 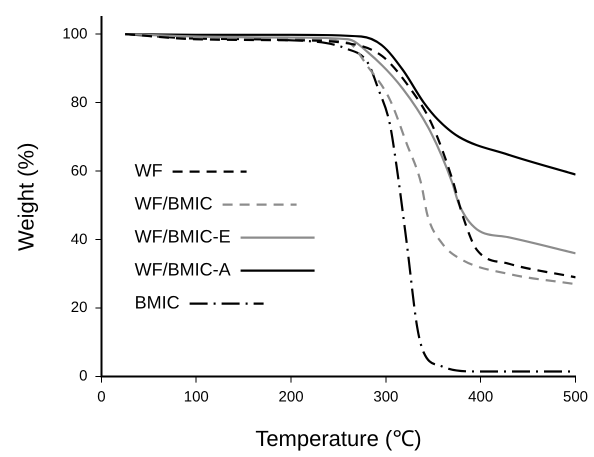 I want to click on y-axis-title: Weight (%), so click(x=25, y=197).